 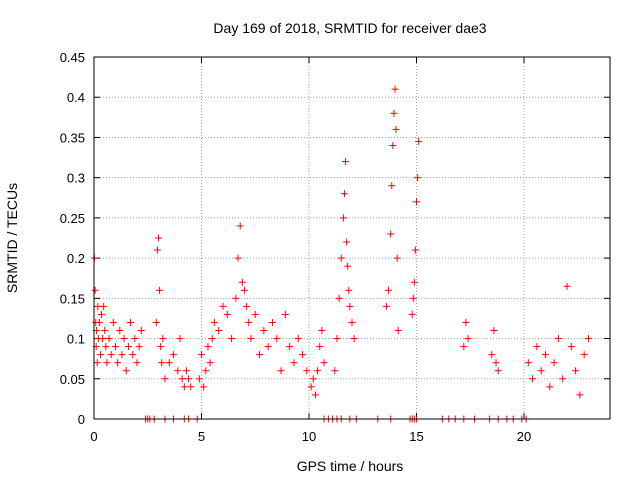 I want to click on y-axis-label: SRMTID / TECUs, so click(x=12, y=238).